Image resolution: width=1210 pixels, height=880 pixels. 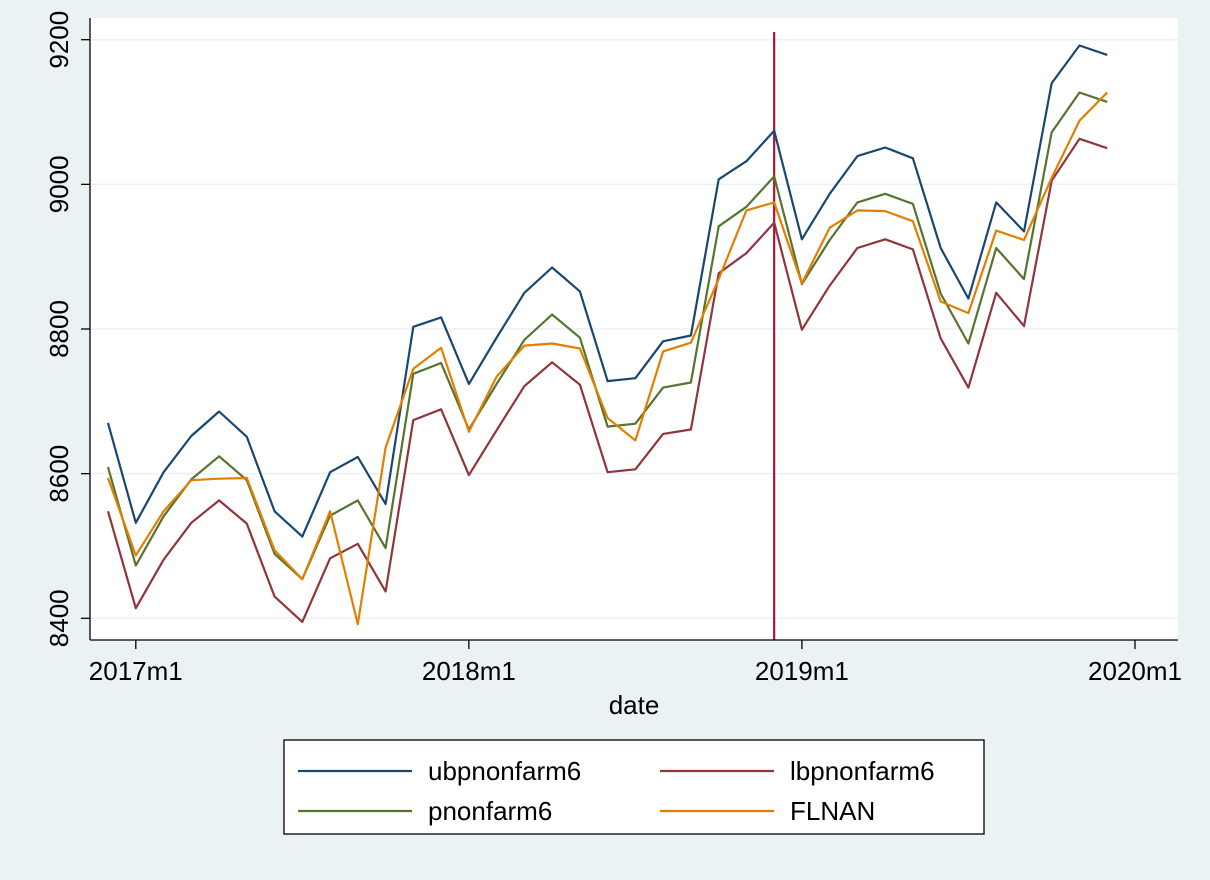 I want to click on y-tick-label: 8600, so click(x=59, y=474).